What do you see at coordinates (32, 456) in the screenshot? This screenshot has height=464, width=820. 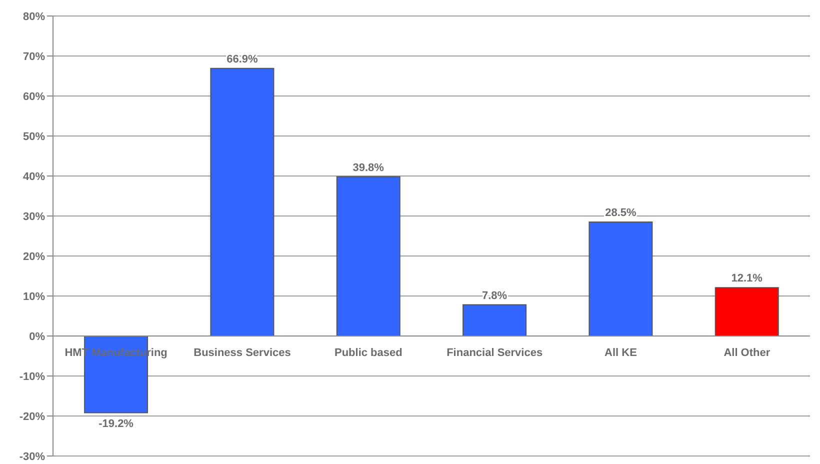 I see `y-tick-label: -30%` at bounding box center [32, 456].